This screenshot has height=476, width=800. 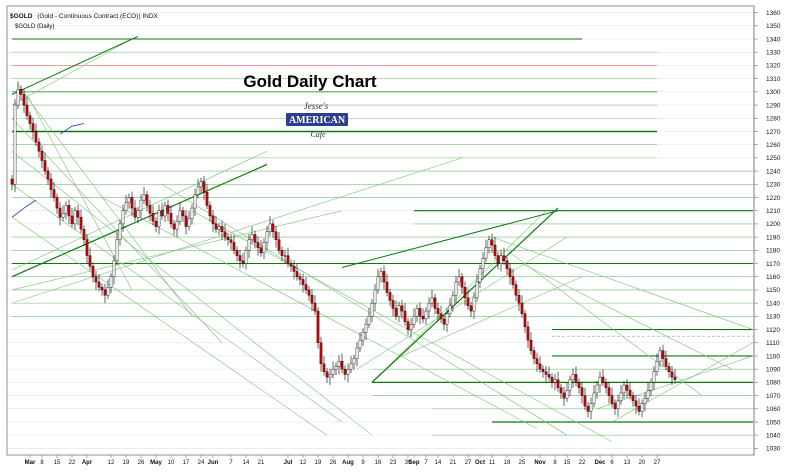 I want to click on x-tick-label: 15, so click(x=567, y=463).